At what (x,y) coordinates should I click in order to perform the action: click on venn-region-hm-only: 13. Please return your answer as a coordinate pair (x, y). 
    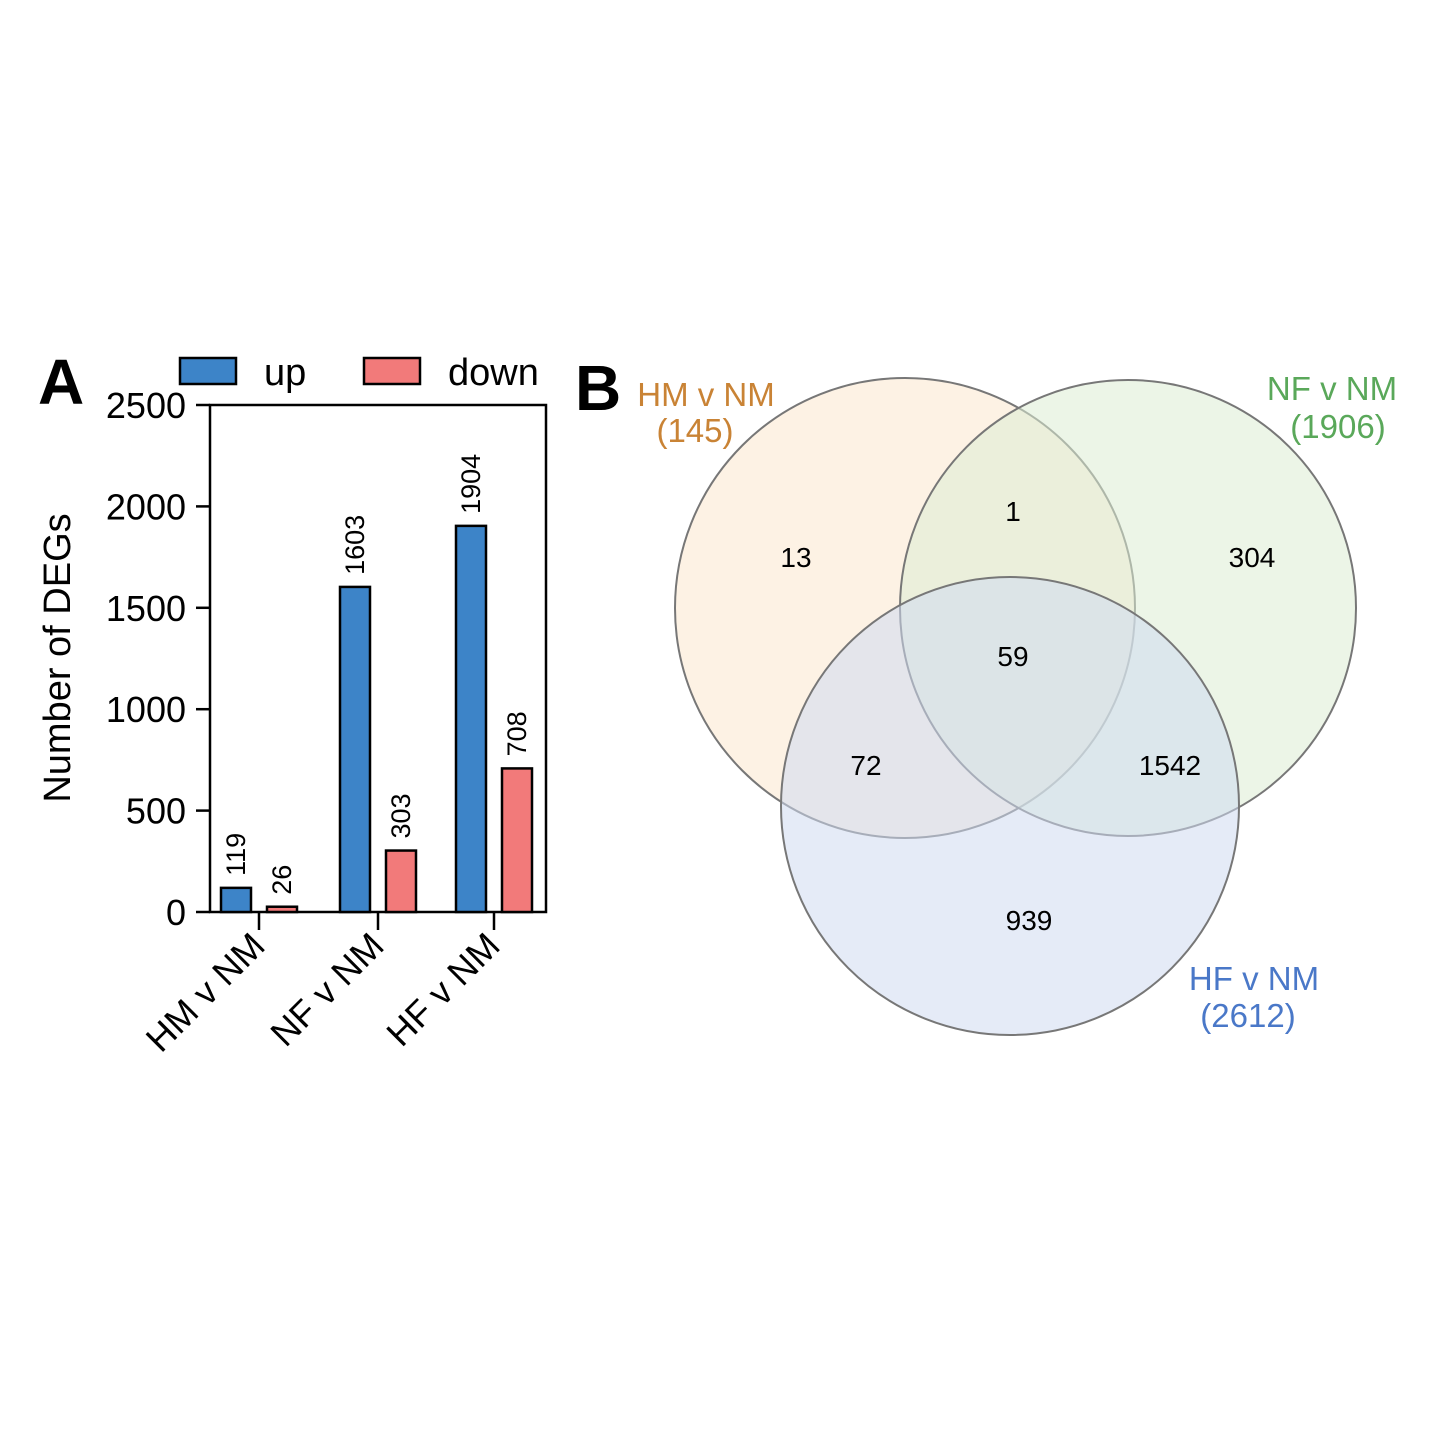
    Looking at the image, I should click on (795, 557).